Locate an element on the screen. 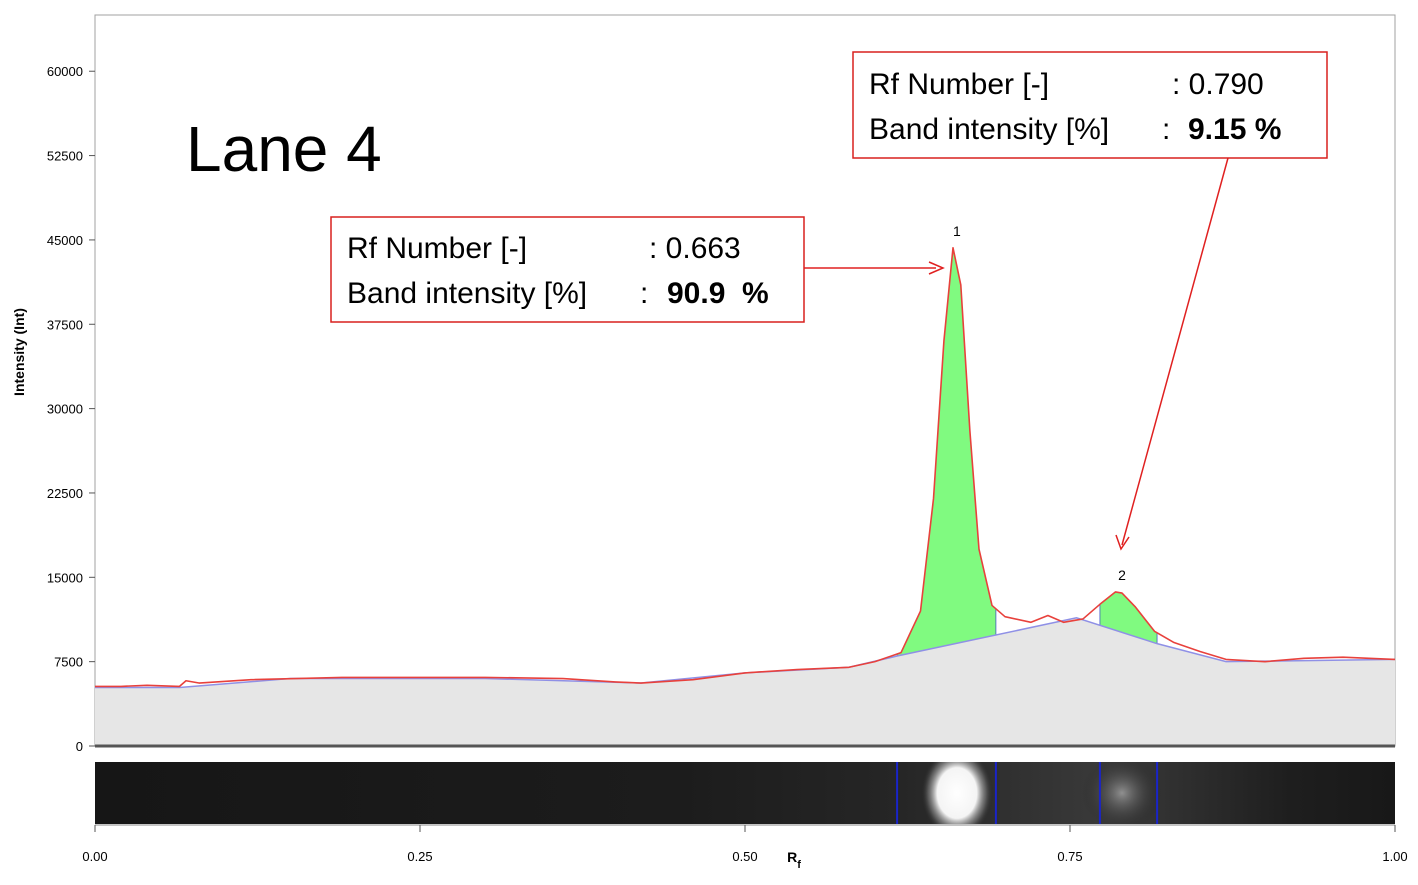  peak-1-area is located at coordinates (946, 454).